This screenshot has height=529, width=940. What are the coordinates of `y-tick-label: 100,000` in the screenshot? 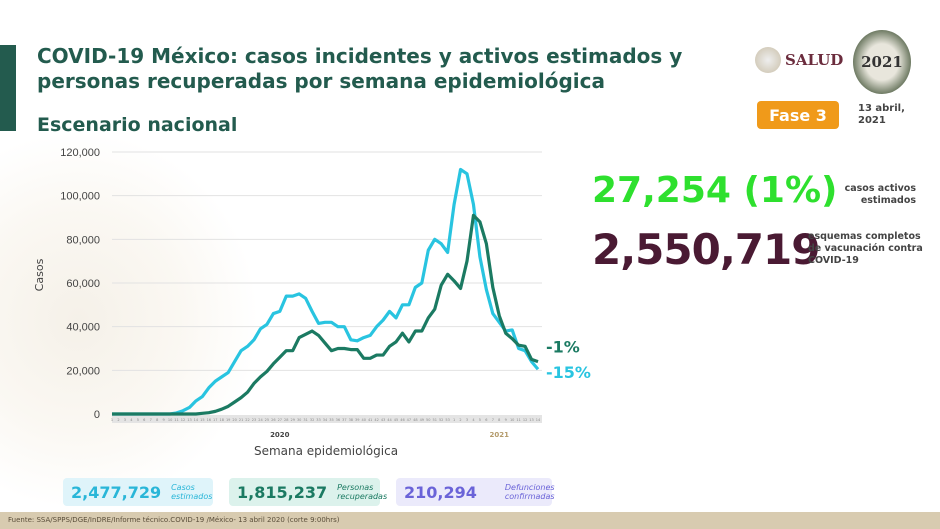 It's located at (80, 197).